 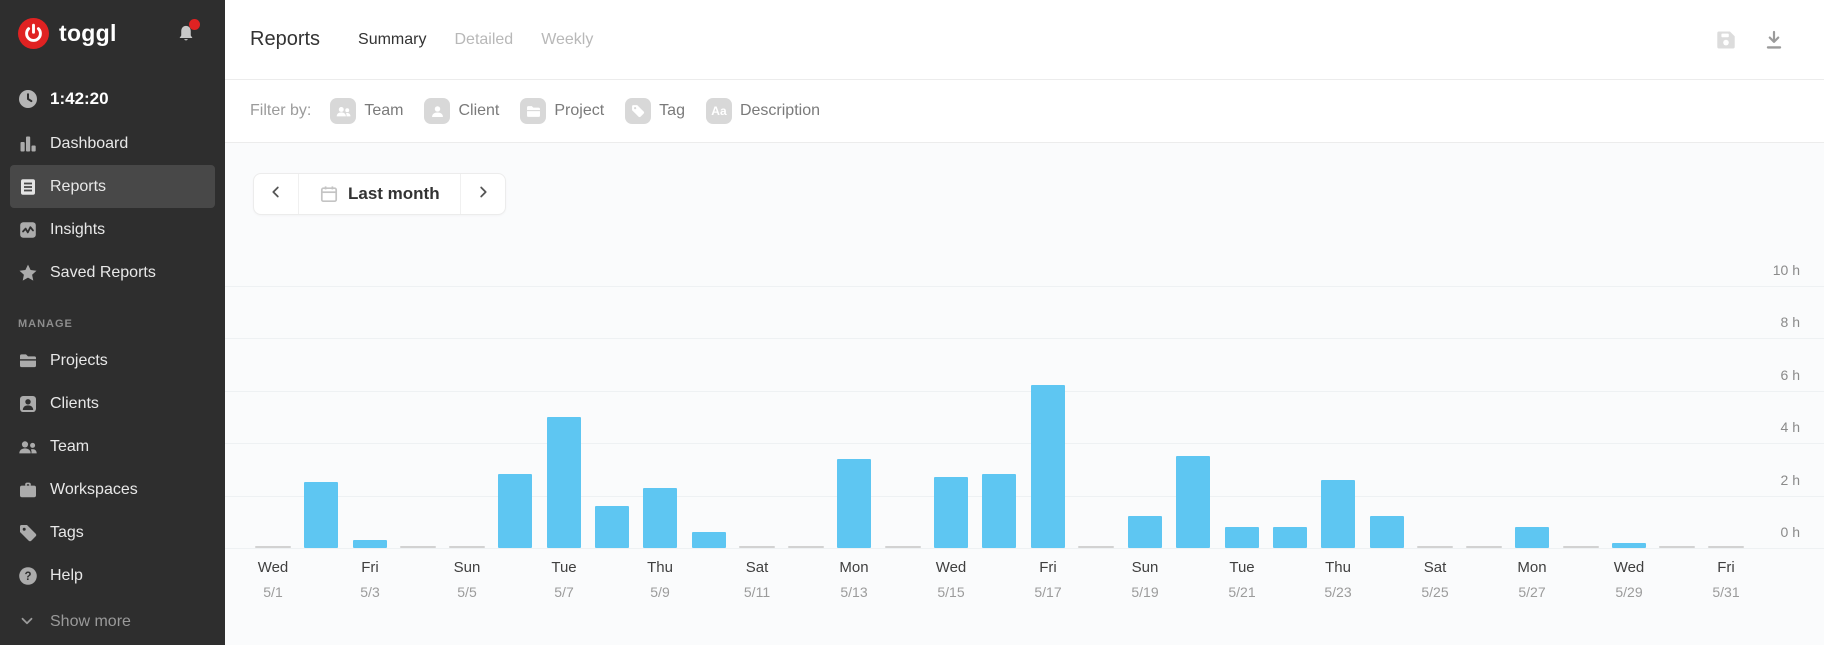 What do you see at coordinates (564, 592) in the screenshot?
I see `x-axis-date-label: 5/7` at bounding box center [564, 592].